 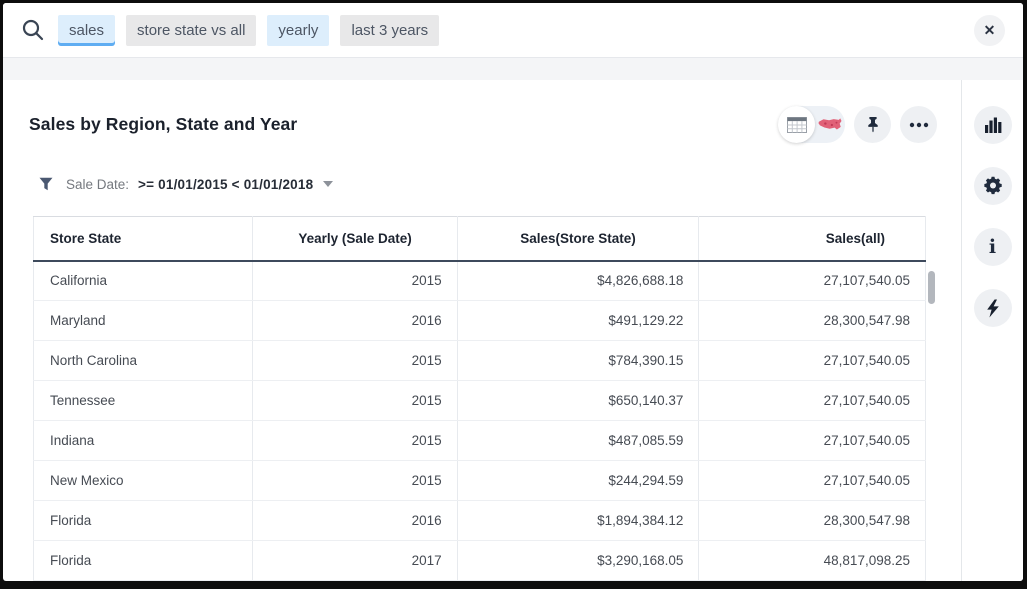 What do you see at coordinates (989, 30) in the screenshot?
I see `close-icon: ✕` at bounding box center [989, 30].